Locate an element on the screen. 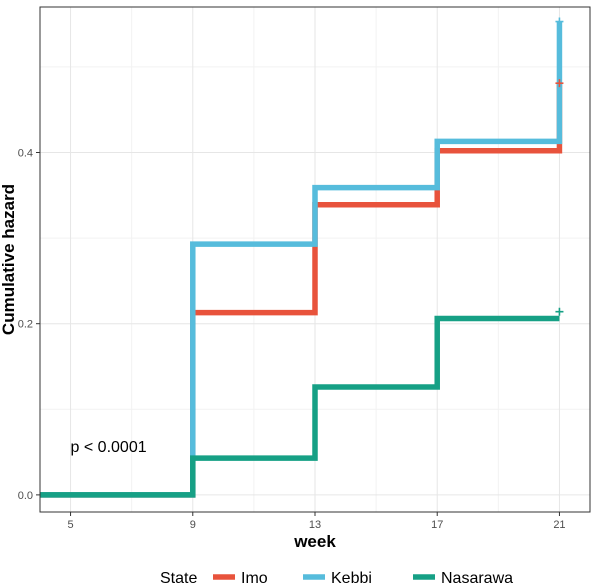 The width and height of the screenshot is (597, 588). y-tick-label: 0.0 is located at coordinates (25, 496).